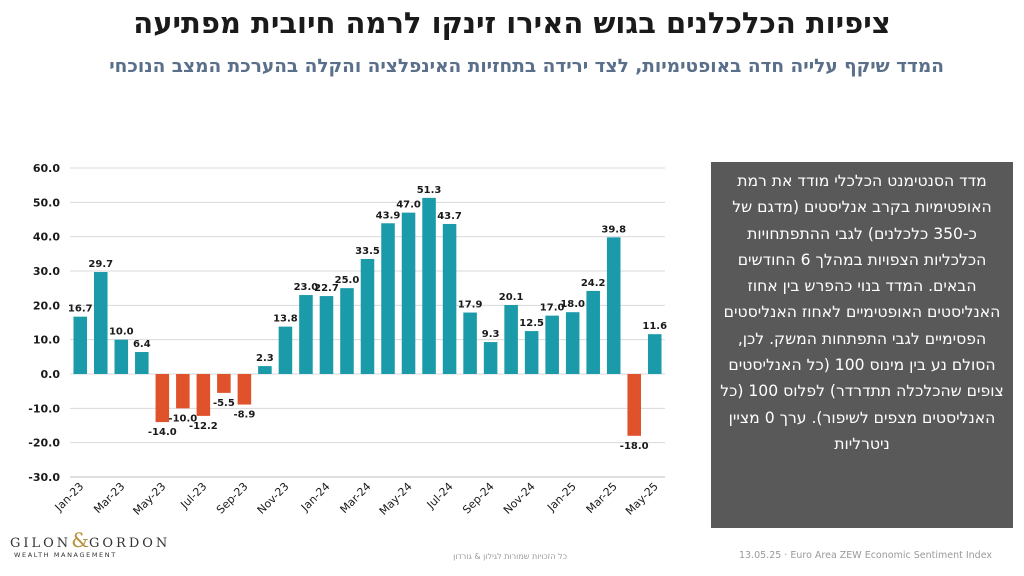 The width and height of the screenshot is (1024, 576). Describe the element at coordinates (408, 205) in the screenshot. I see `data-label: 47.0` at that location.